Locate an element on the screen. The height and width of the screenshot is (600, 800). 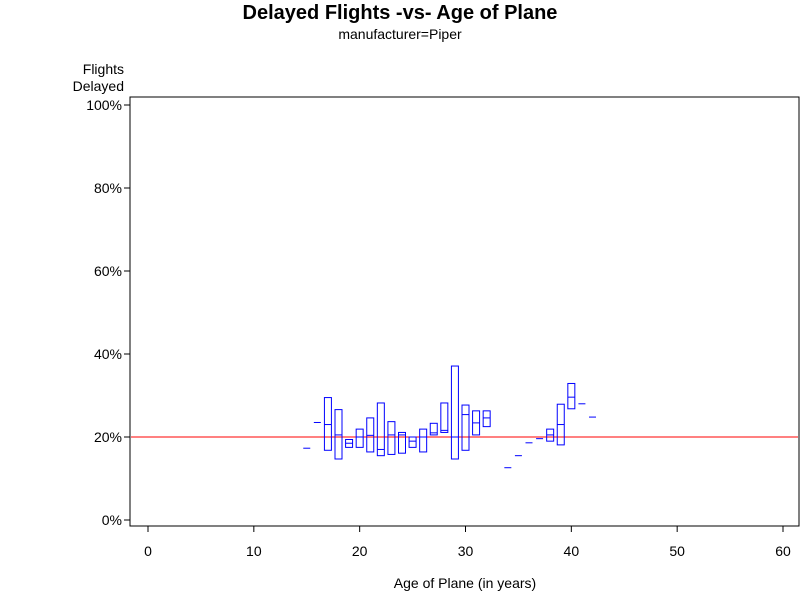
x-tick-label: 60 is located at coordinates (783, 551).